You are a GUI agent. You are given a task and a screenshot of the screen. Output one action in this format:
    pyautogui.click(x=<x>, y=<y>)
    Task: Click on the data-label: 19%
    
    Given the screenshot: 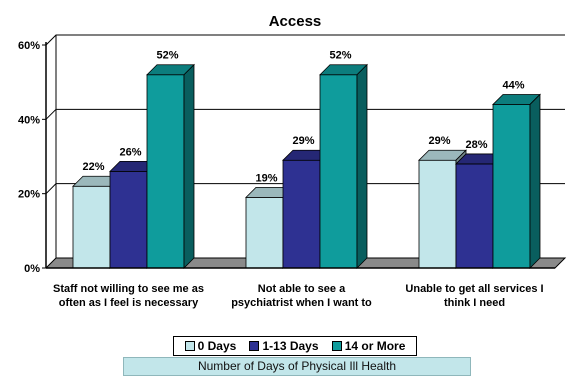 What is the action you would take?
    pyautogui.click(x=266, y=178)
    